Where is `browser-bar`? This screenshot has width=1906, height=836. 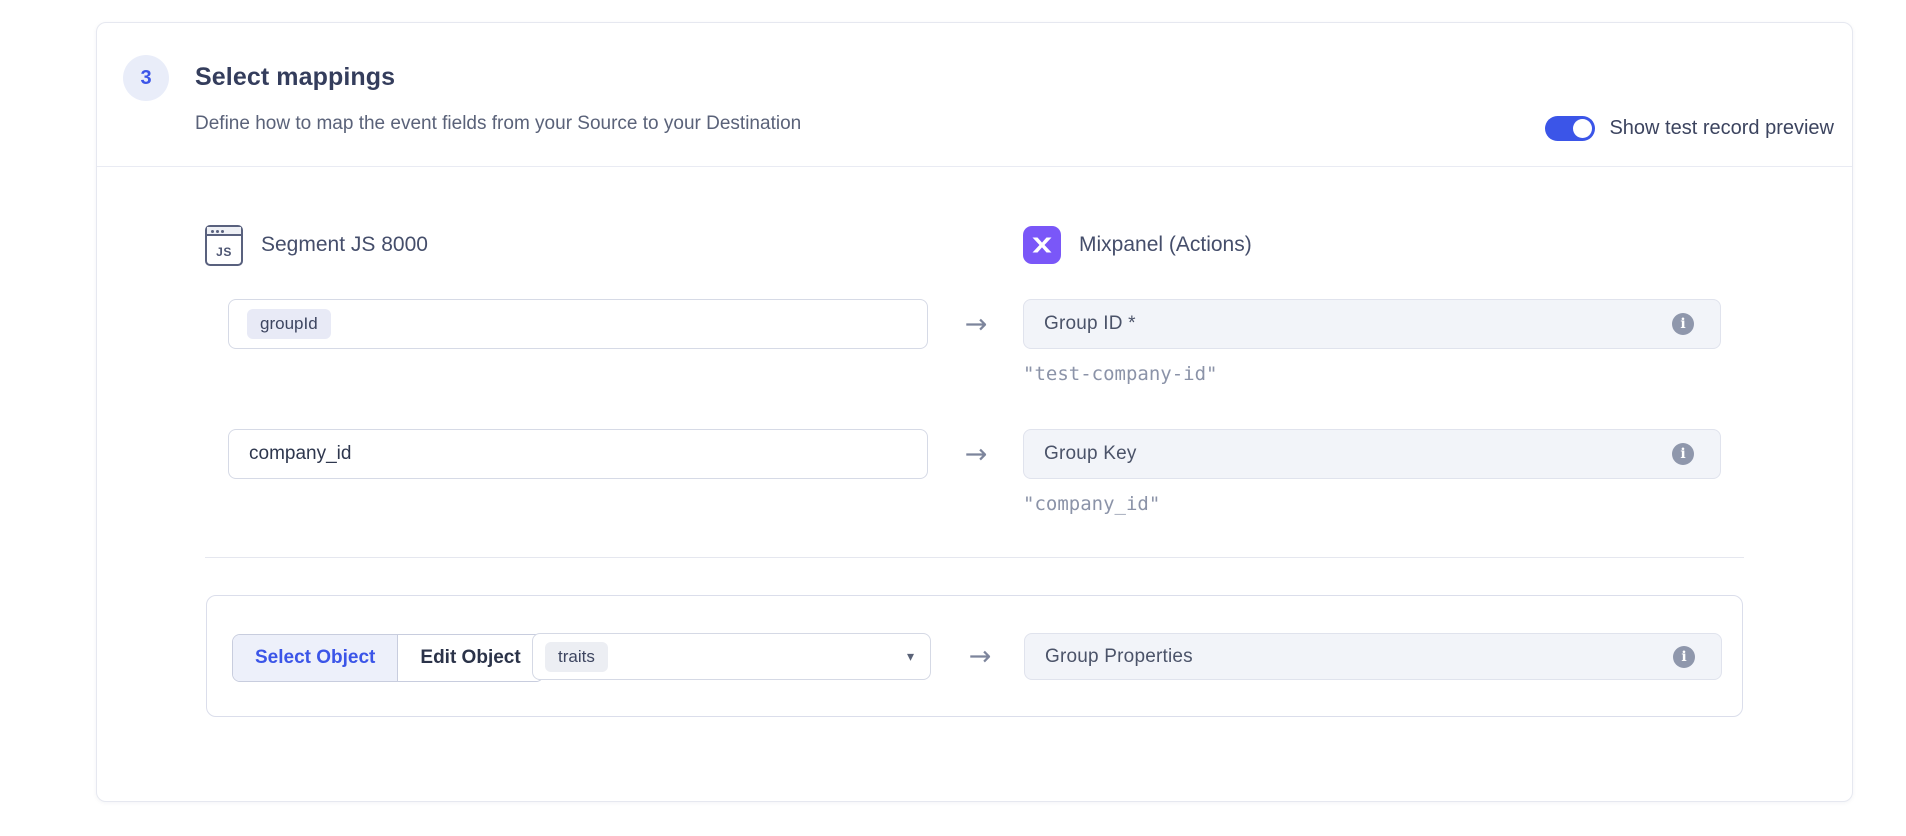 browser-bar is located at coordinates (224, 231).